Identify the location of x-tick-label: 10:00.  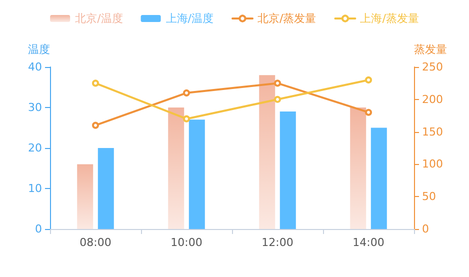
(186, 242).